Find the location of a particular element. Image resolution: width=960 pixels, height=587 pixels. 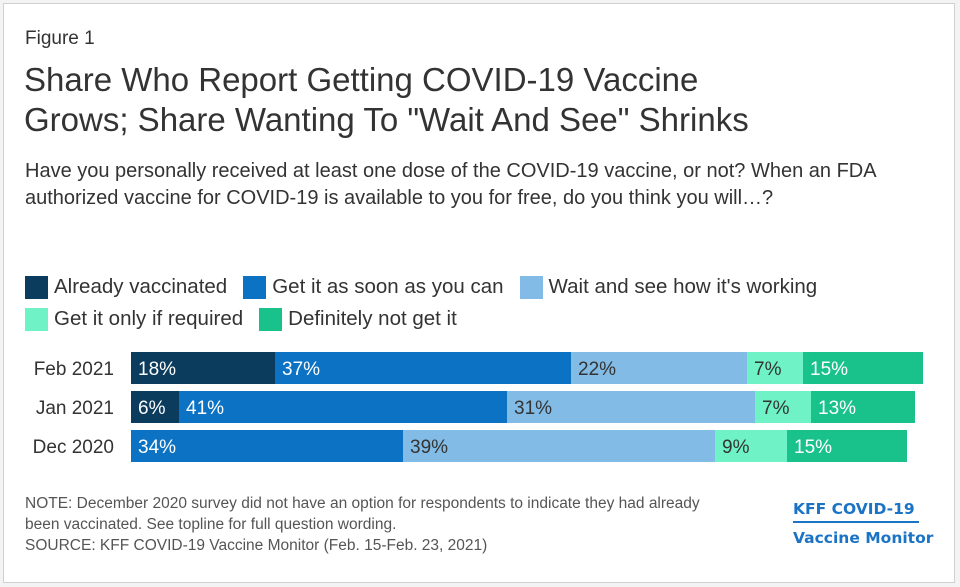

legend-item-already-vaccinated: Already vaccinated is located at coordinates (126, 287).